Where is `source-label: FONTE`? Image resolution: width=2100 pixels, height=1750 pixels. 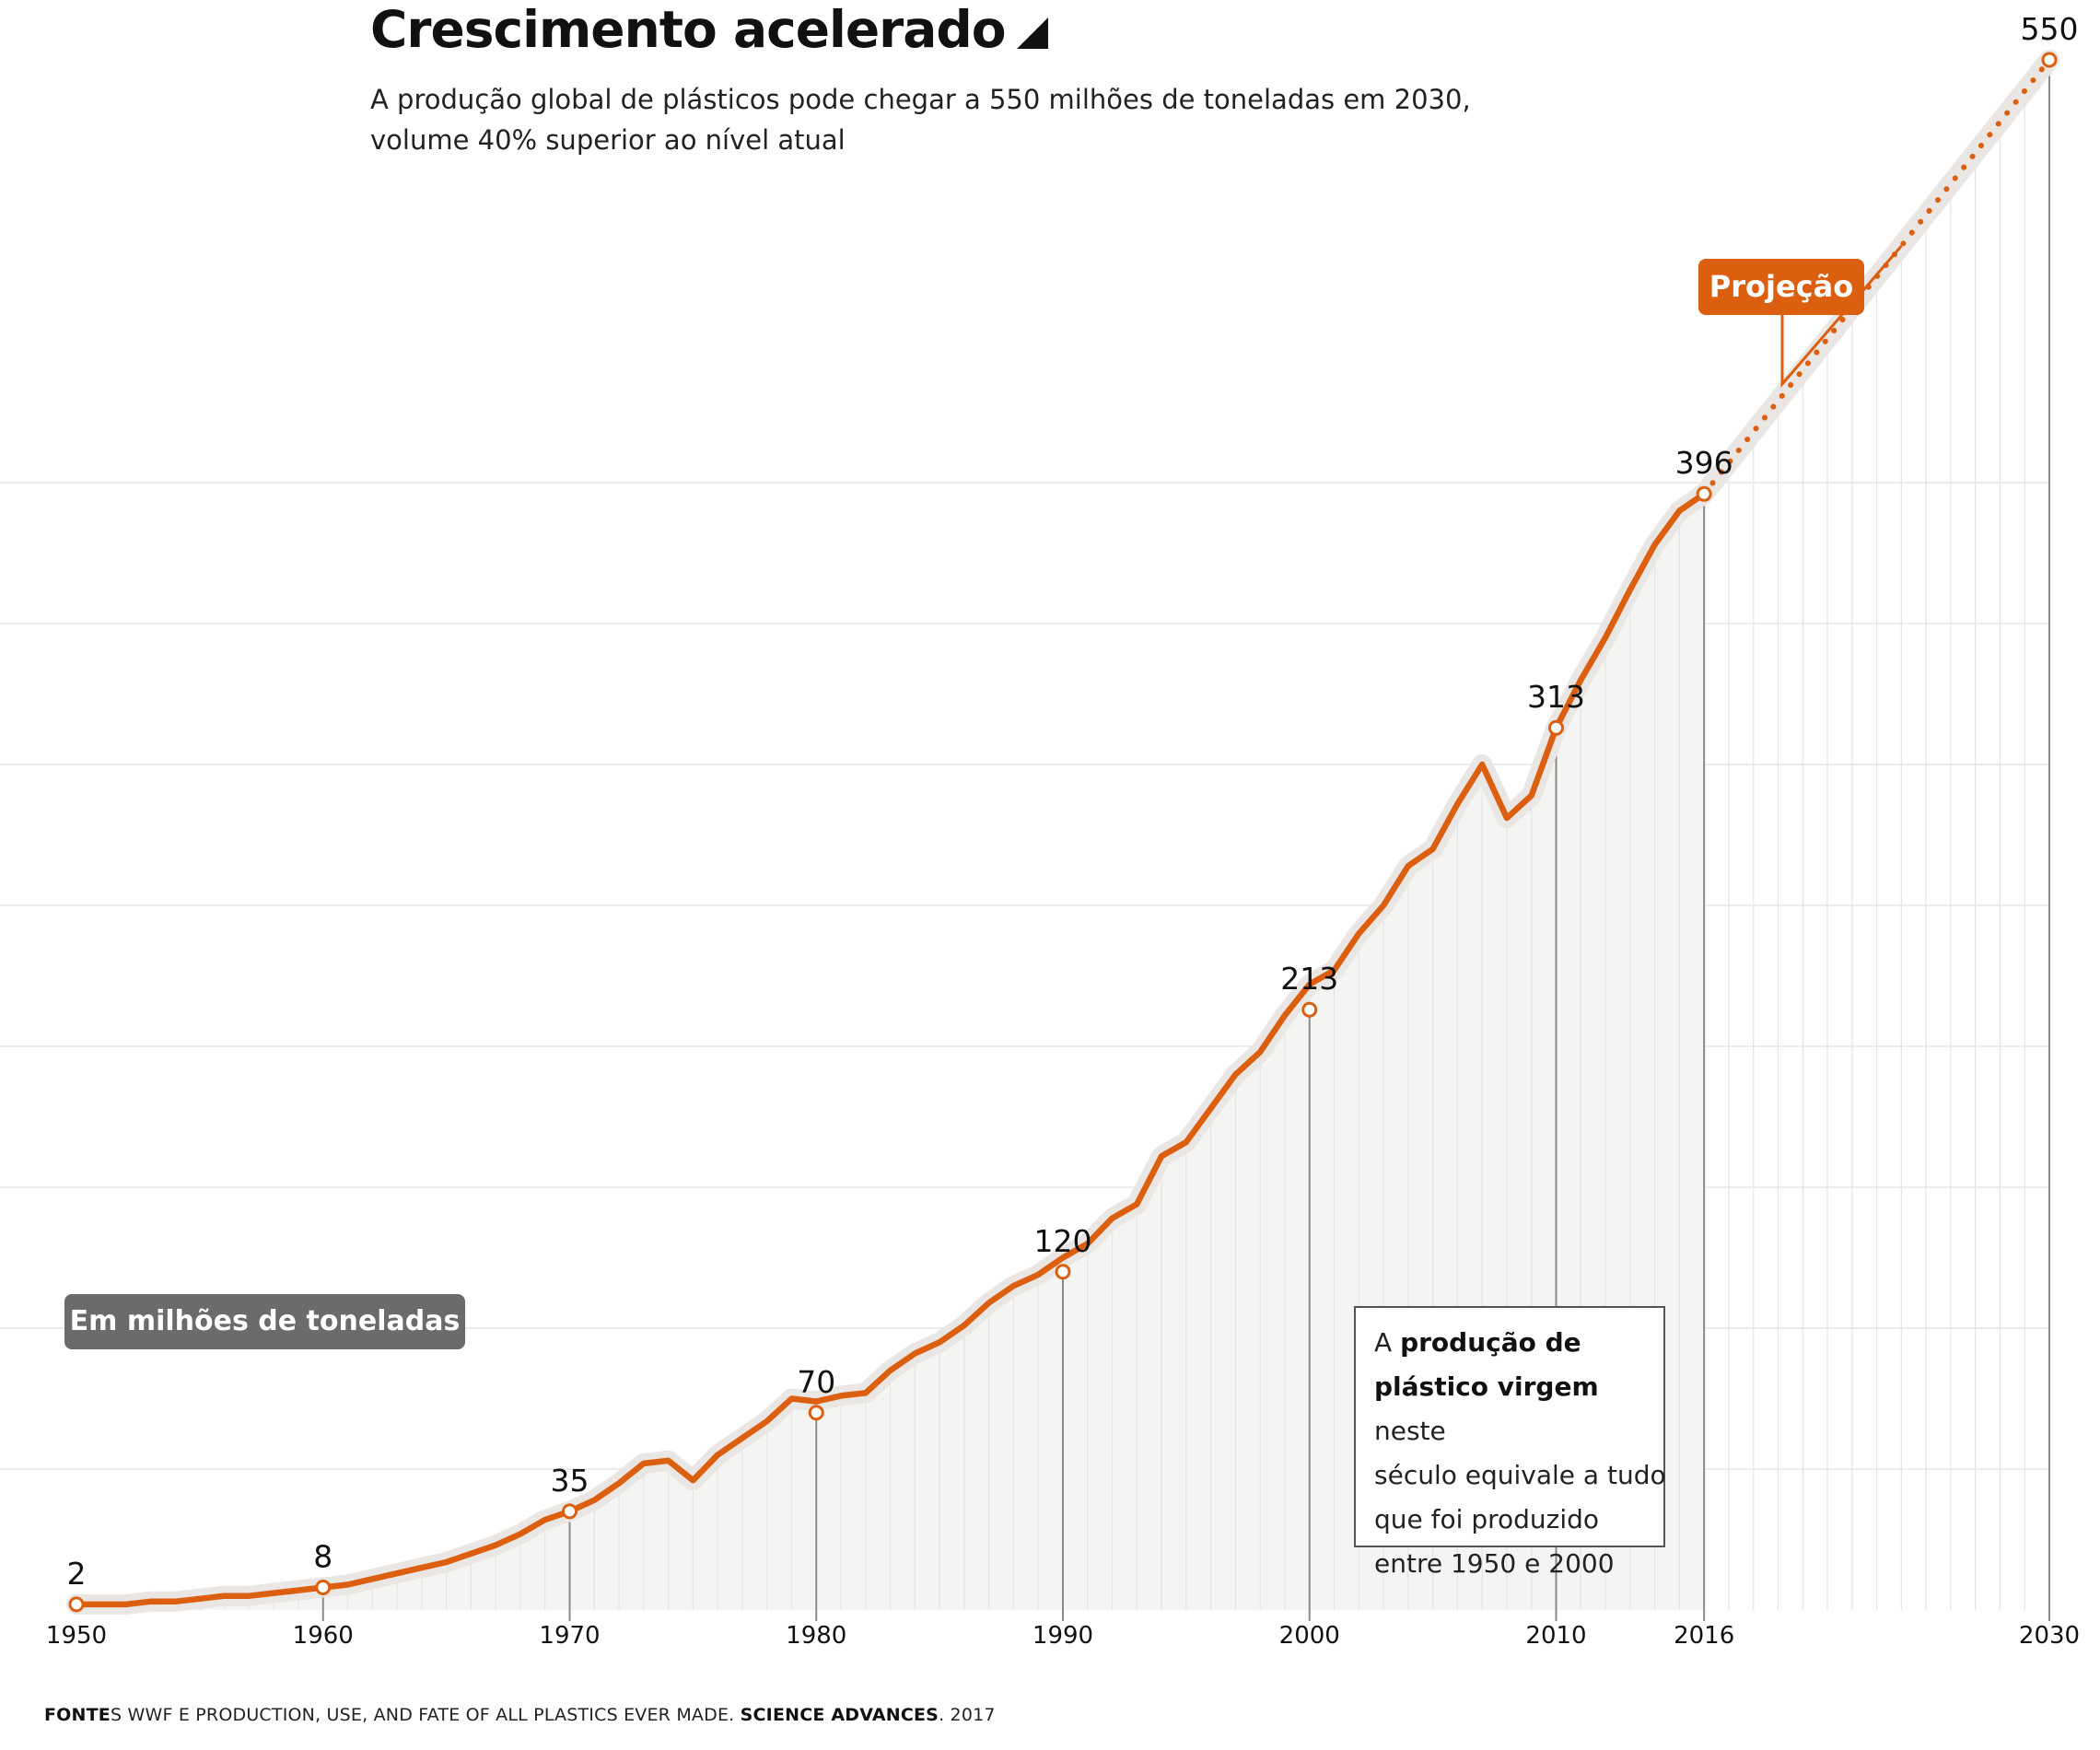
source-label: FONTE is located at coordinates (77, 1715).